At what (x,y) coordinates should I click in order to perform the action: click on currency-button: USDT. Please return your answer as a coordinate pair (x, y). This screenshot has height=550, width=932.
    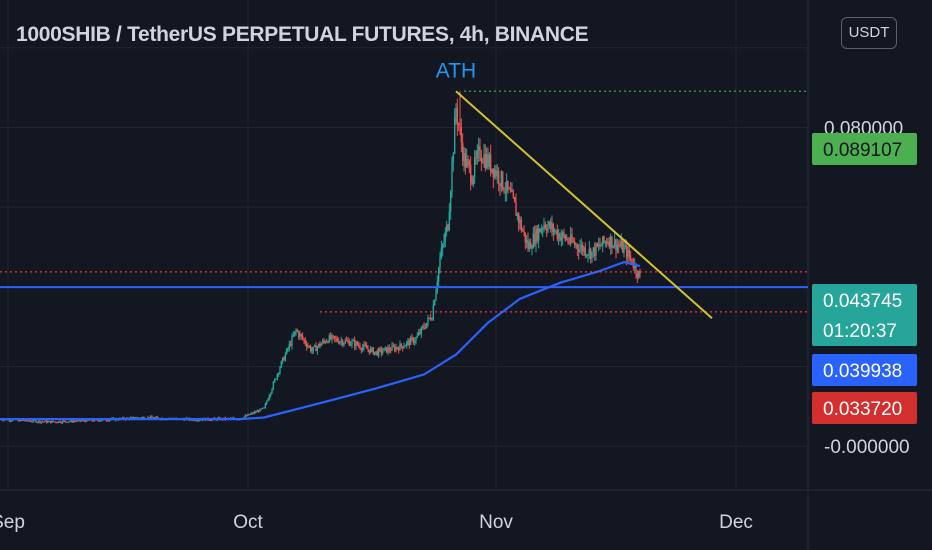
    Looking at the image, I should click on (869, 33).